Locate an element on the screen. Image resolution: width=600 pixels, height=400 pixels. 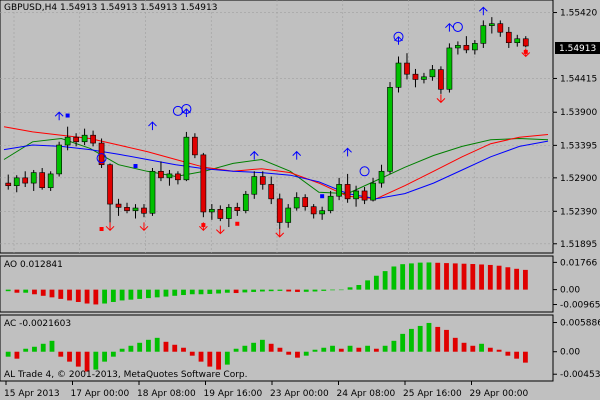
ac-title: AC -0.0021603 is located at coordinates (37, 324).